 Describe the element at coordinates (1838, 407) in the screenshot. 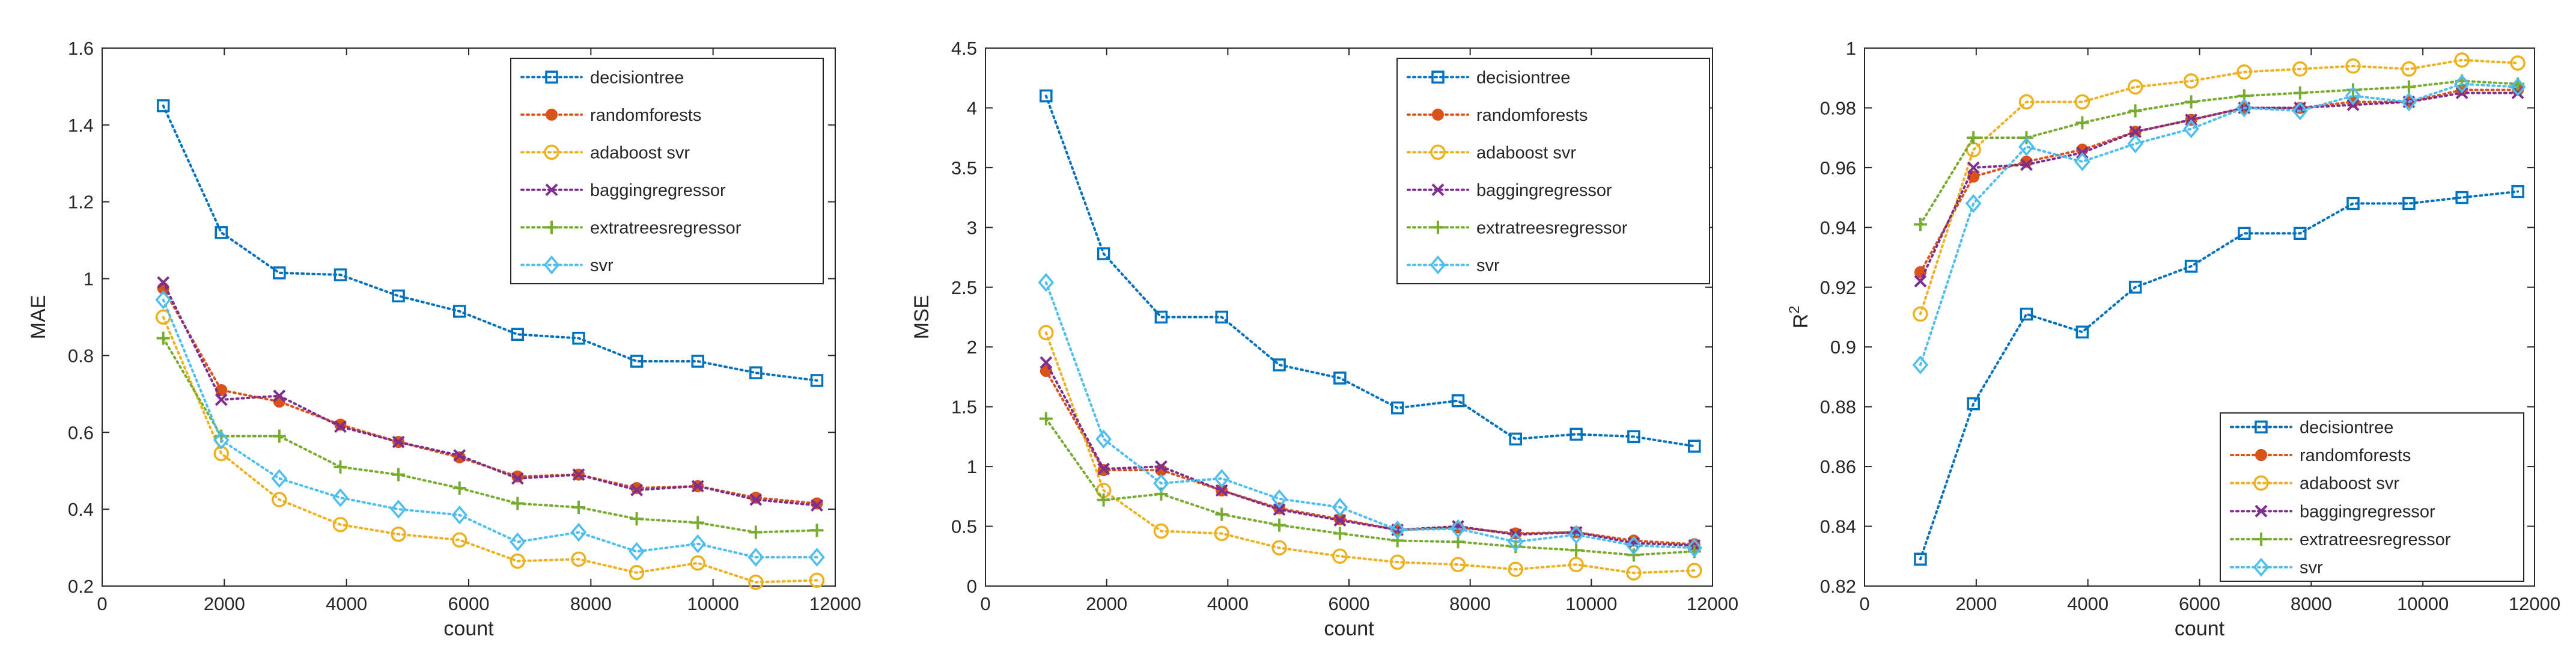

I see `y-tick-label: 0.88` at that location.